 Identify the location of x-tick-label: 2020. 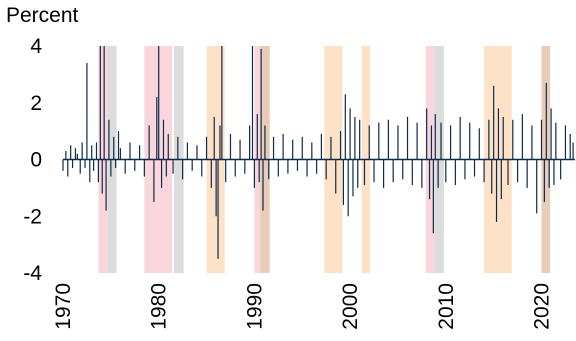
(542, 306).